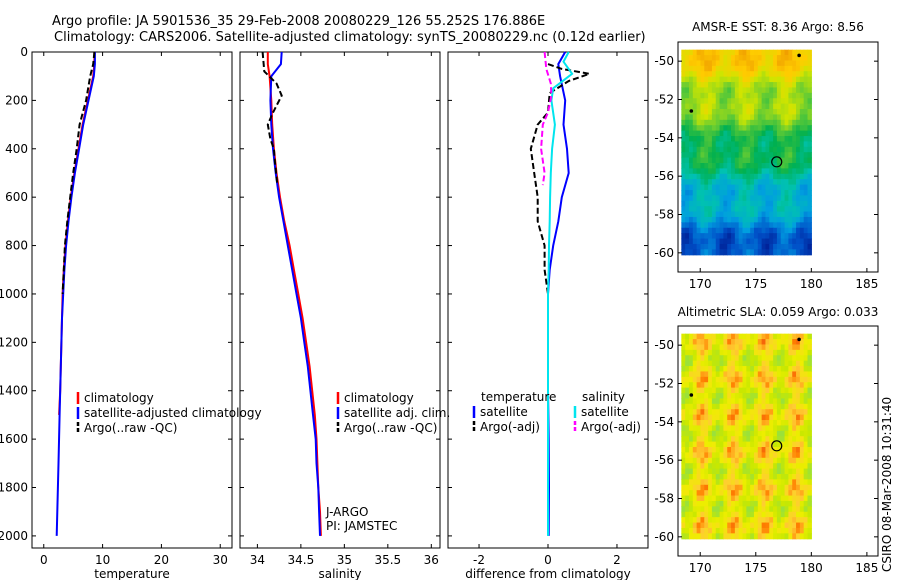  What do you see at coordinates (75, 294) in the screenshot?
I see `temperature-profile-series-satellite-adjusted-climatology` at bounding box center [75, 294].